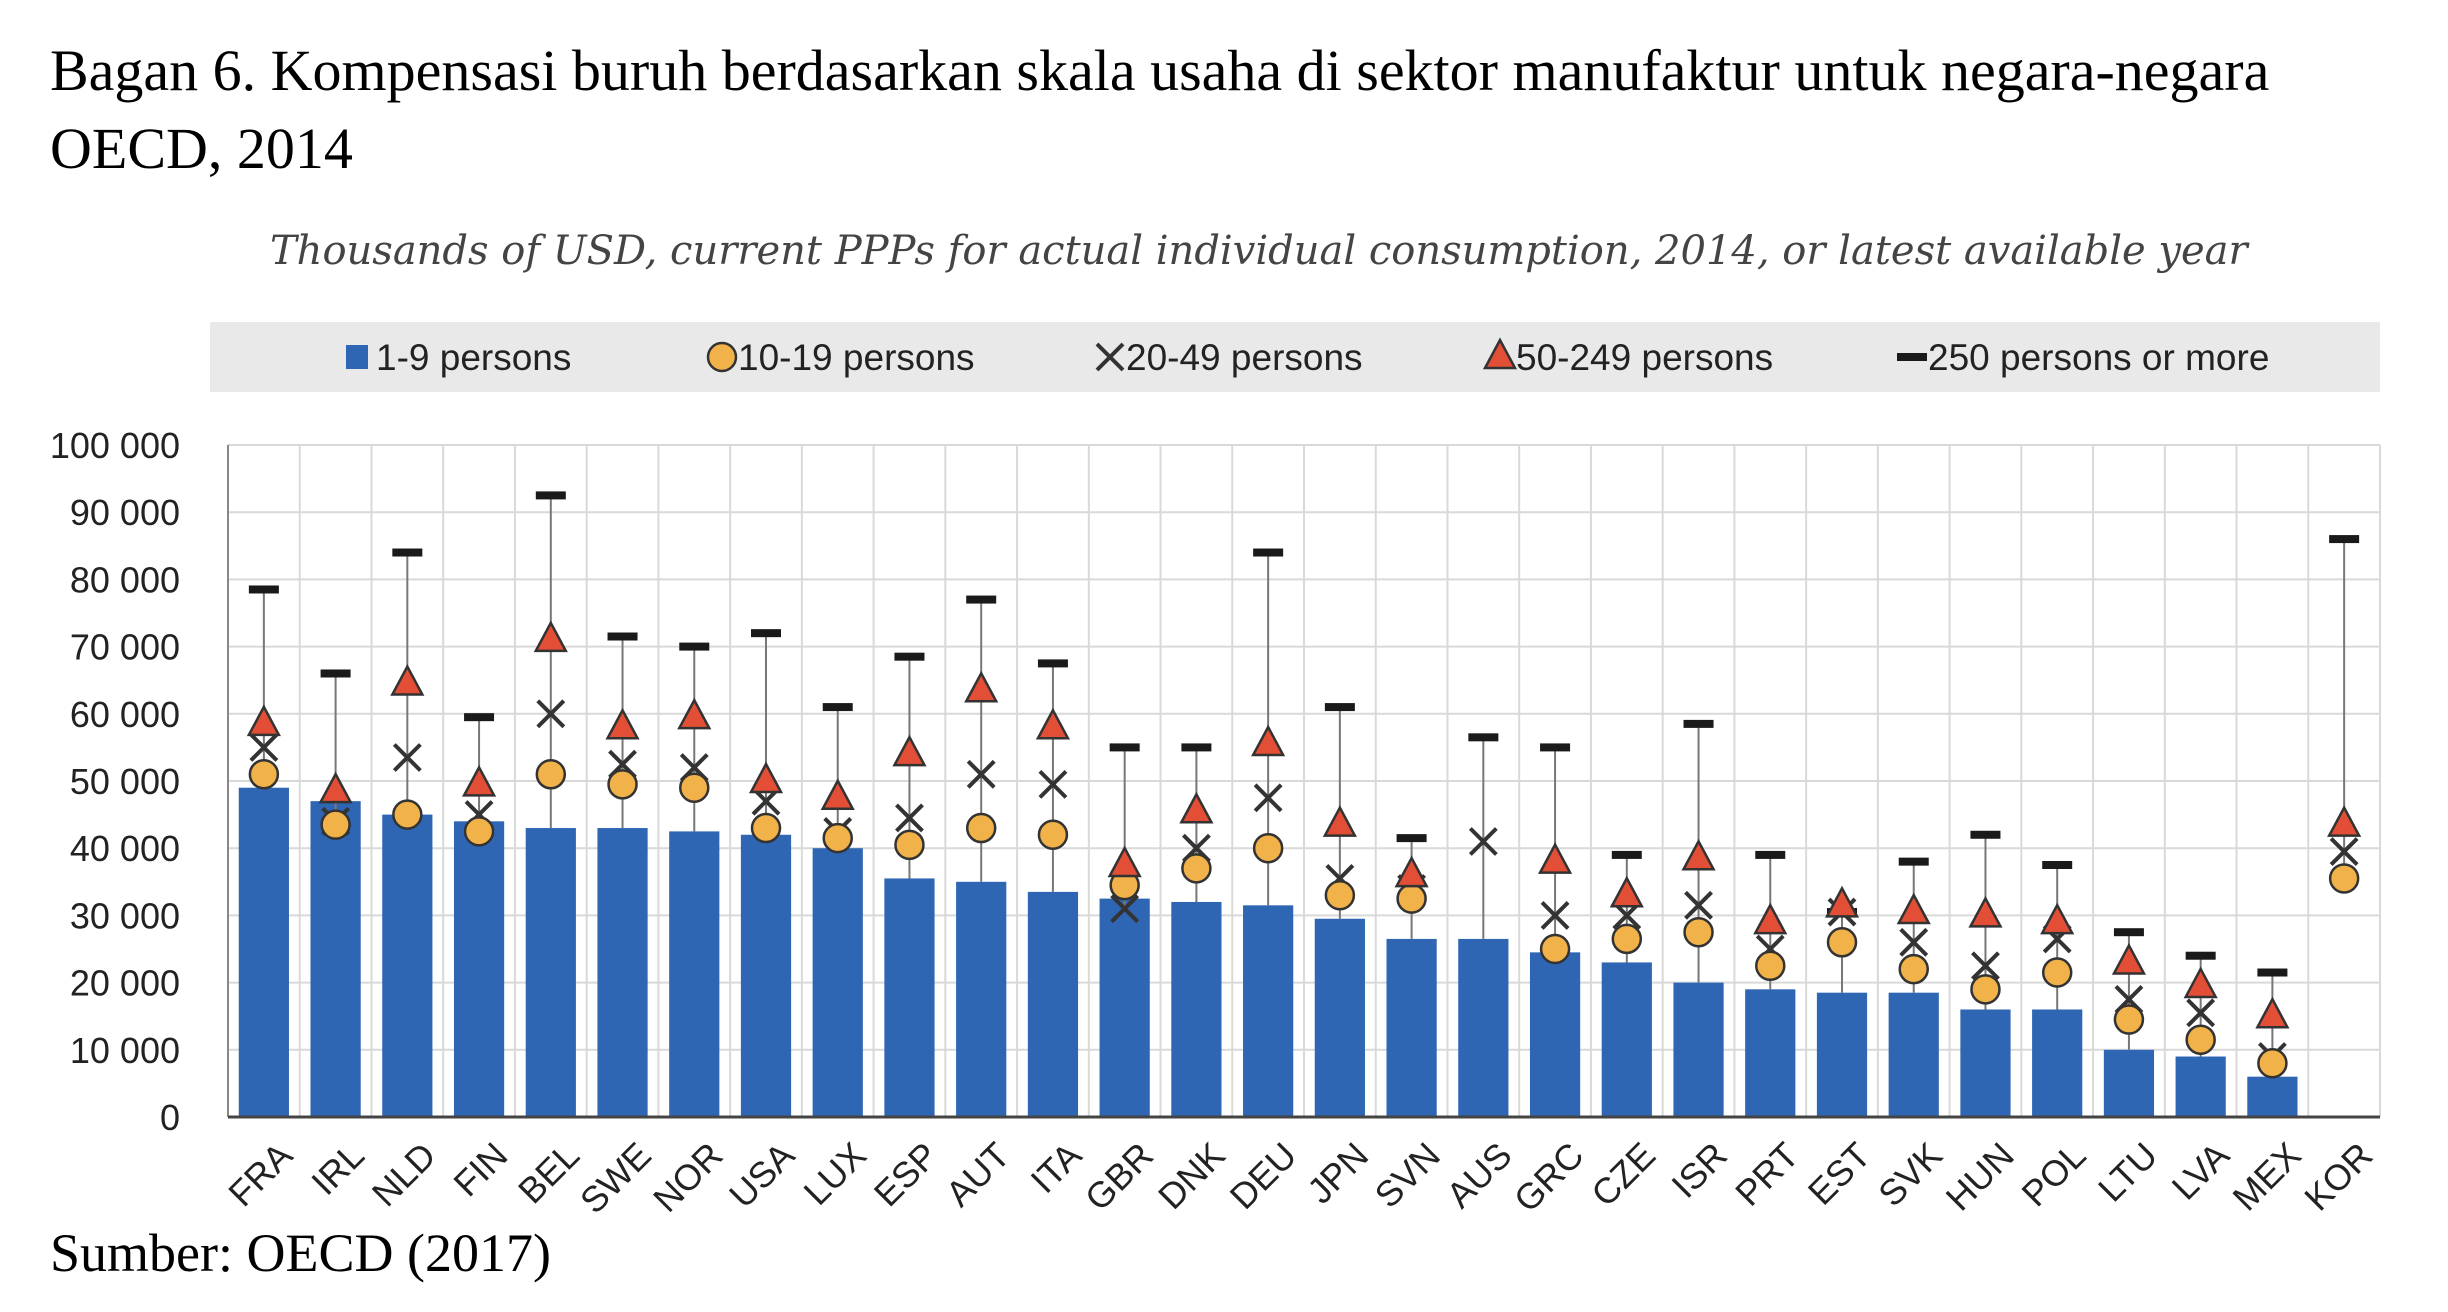 The width and height of the screenshot is (2448, 1312). Describe the element at coordinates (407, 814) in the screenshot. I see `circle-marker-NLD` at that location.